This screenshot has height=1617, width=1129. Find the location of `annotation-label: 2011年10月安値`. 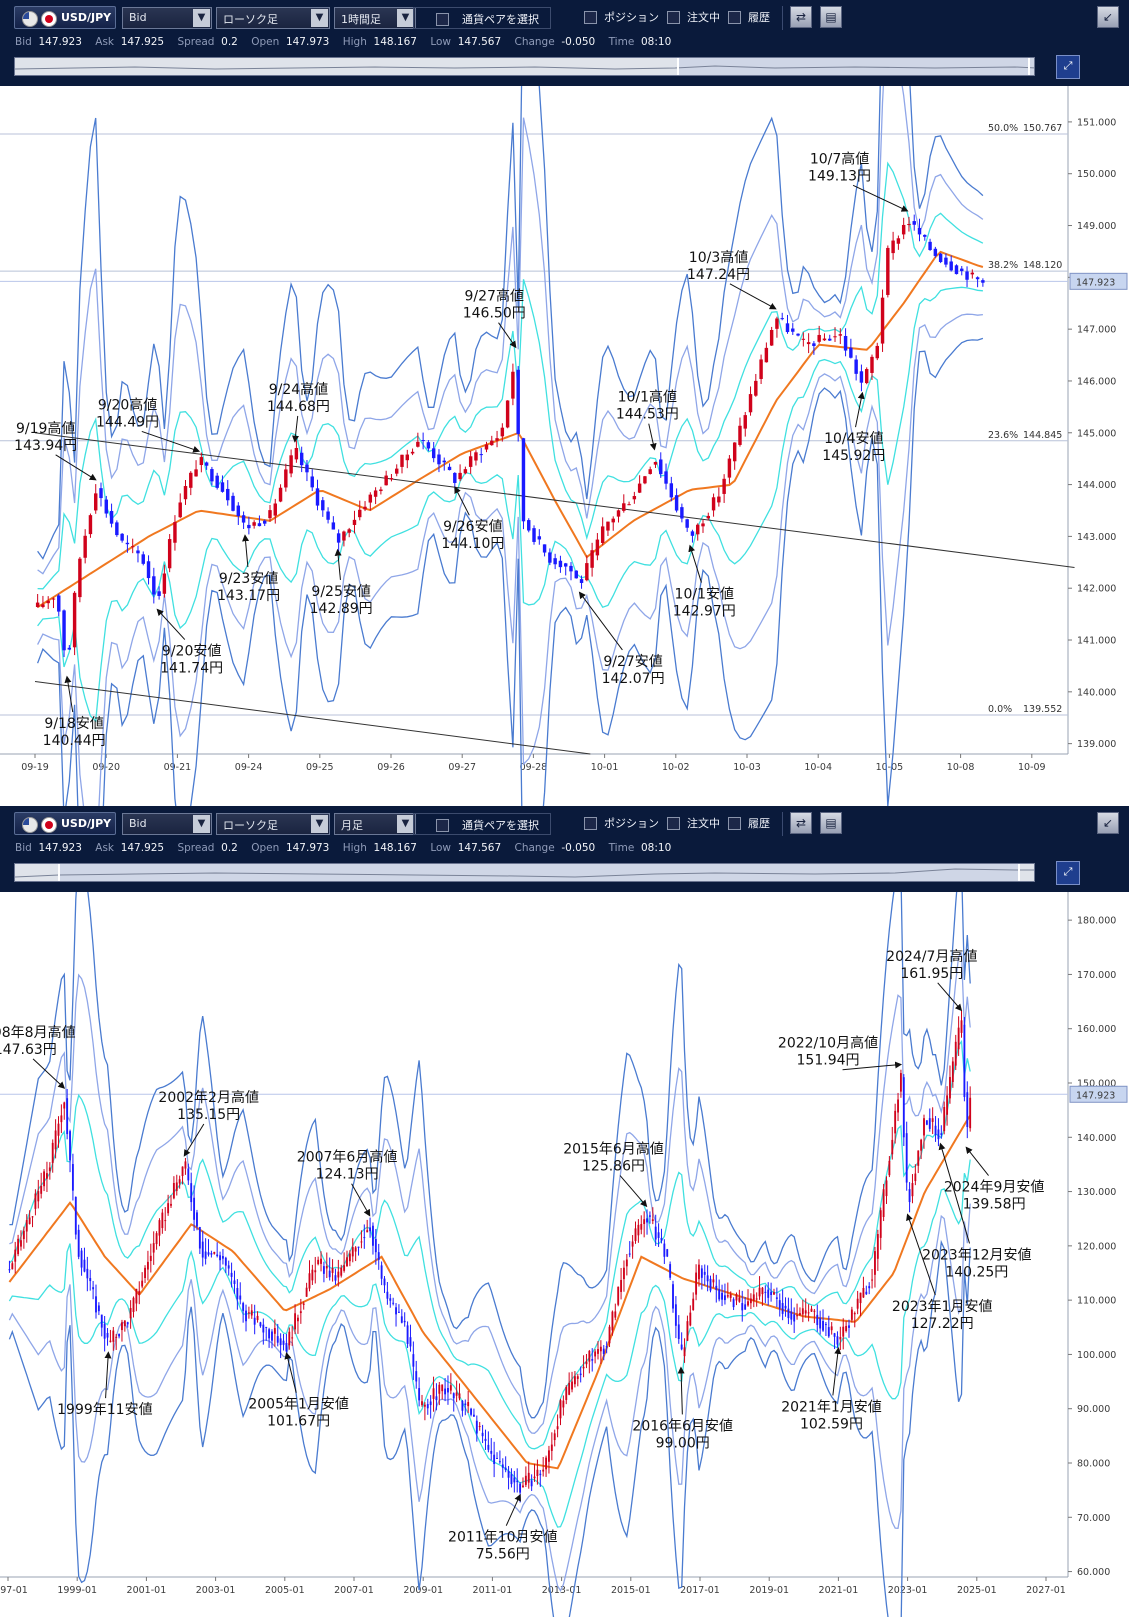

annotation-label: 2011年10月安値 is located at coordinates (502, 1538).